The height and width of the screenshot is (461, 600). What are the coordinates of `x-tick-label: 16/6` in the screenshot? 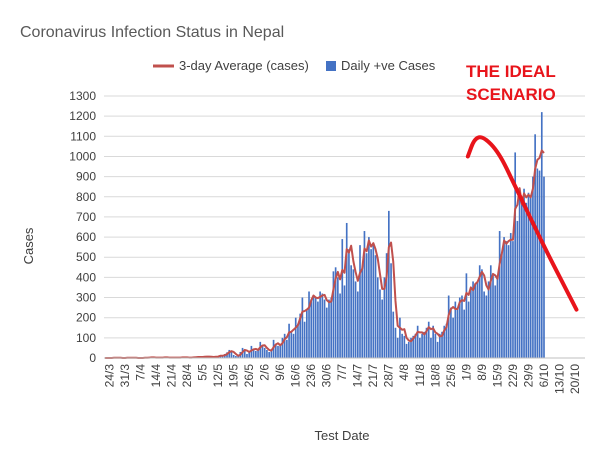 It's located at (296, 376).